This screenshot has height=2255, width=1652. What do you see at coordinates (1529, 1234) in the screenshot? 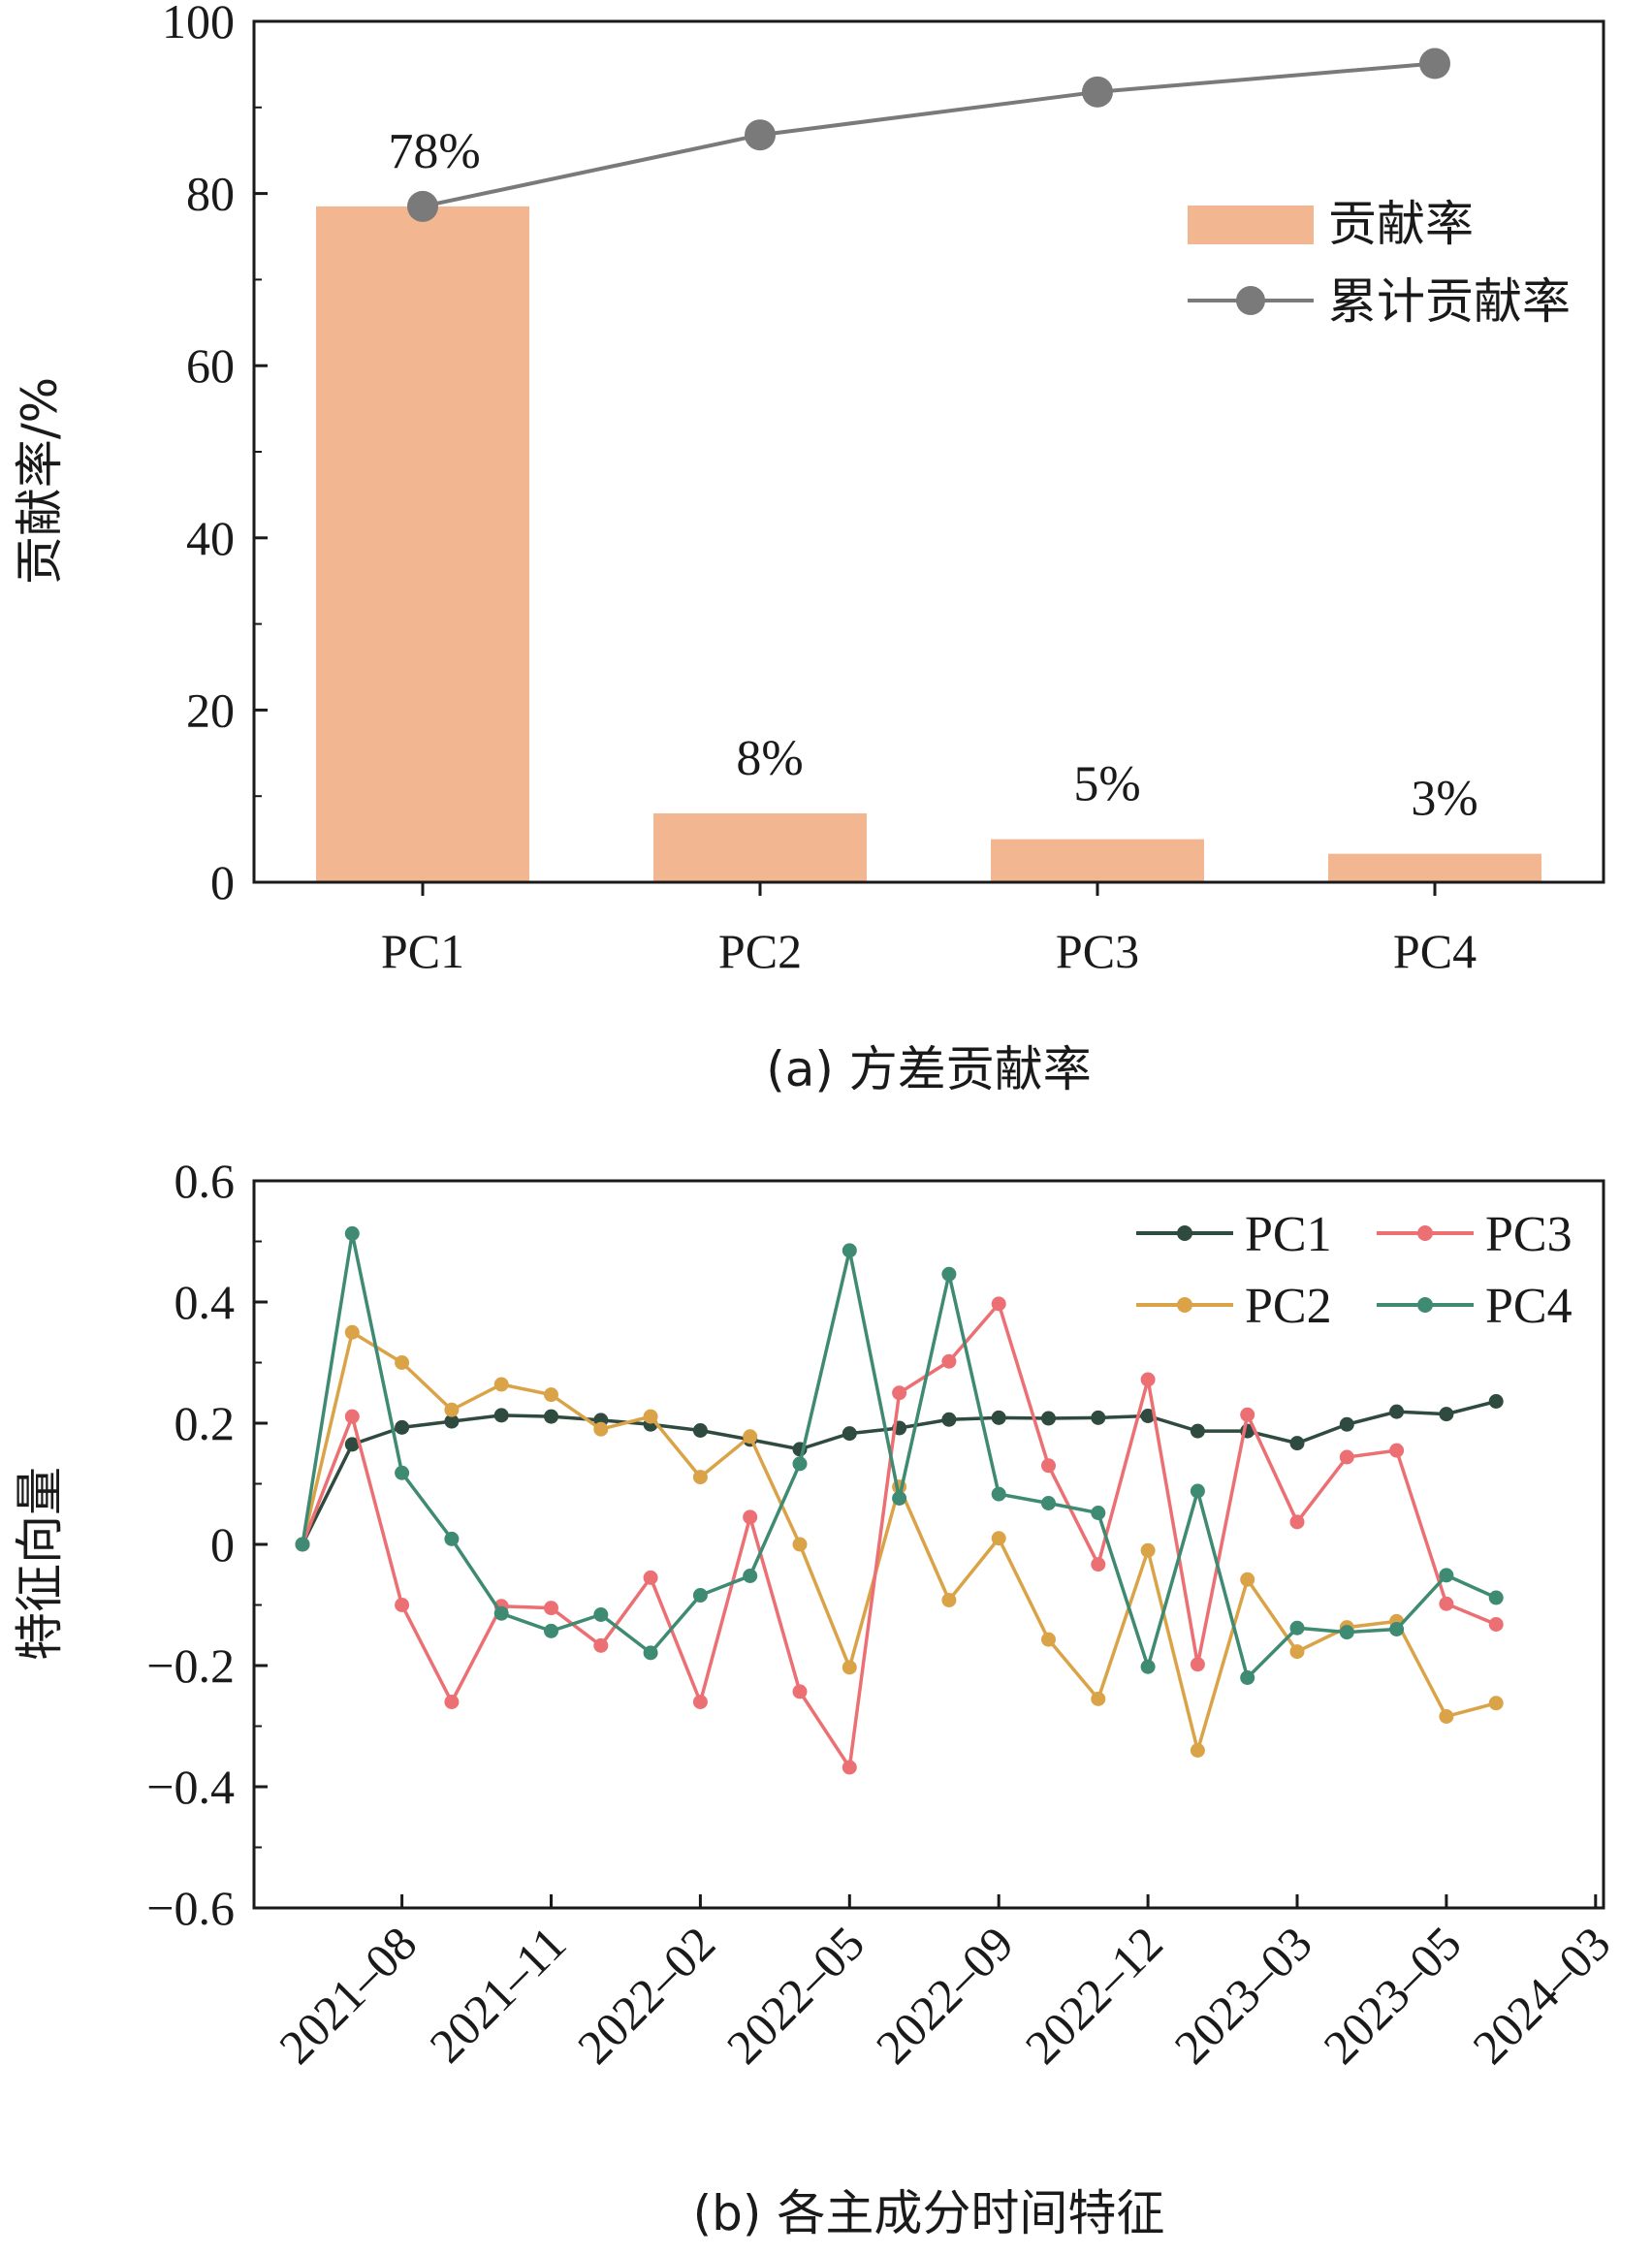
I see `legend-label: PC3` at bounding box center [1529, 1234].